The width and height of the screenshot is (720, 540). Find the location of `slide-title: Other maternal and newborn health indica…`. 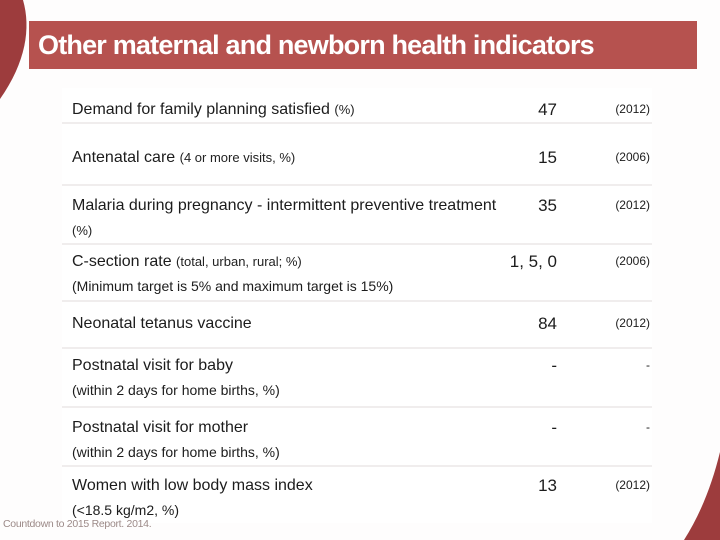

slide-title: Other maternal and newborn health indica… is located at coordinates (316, 44).